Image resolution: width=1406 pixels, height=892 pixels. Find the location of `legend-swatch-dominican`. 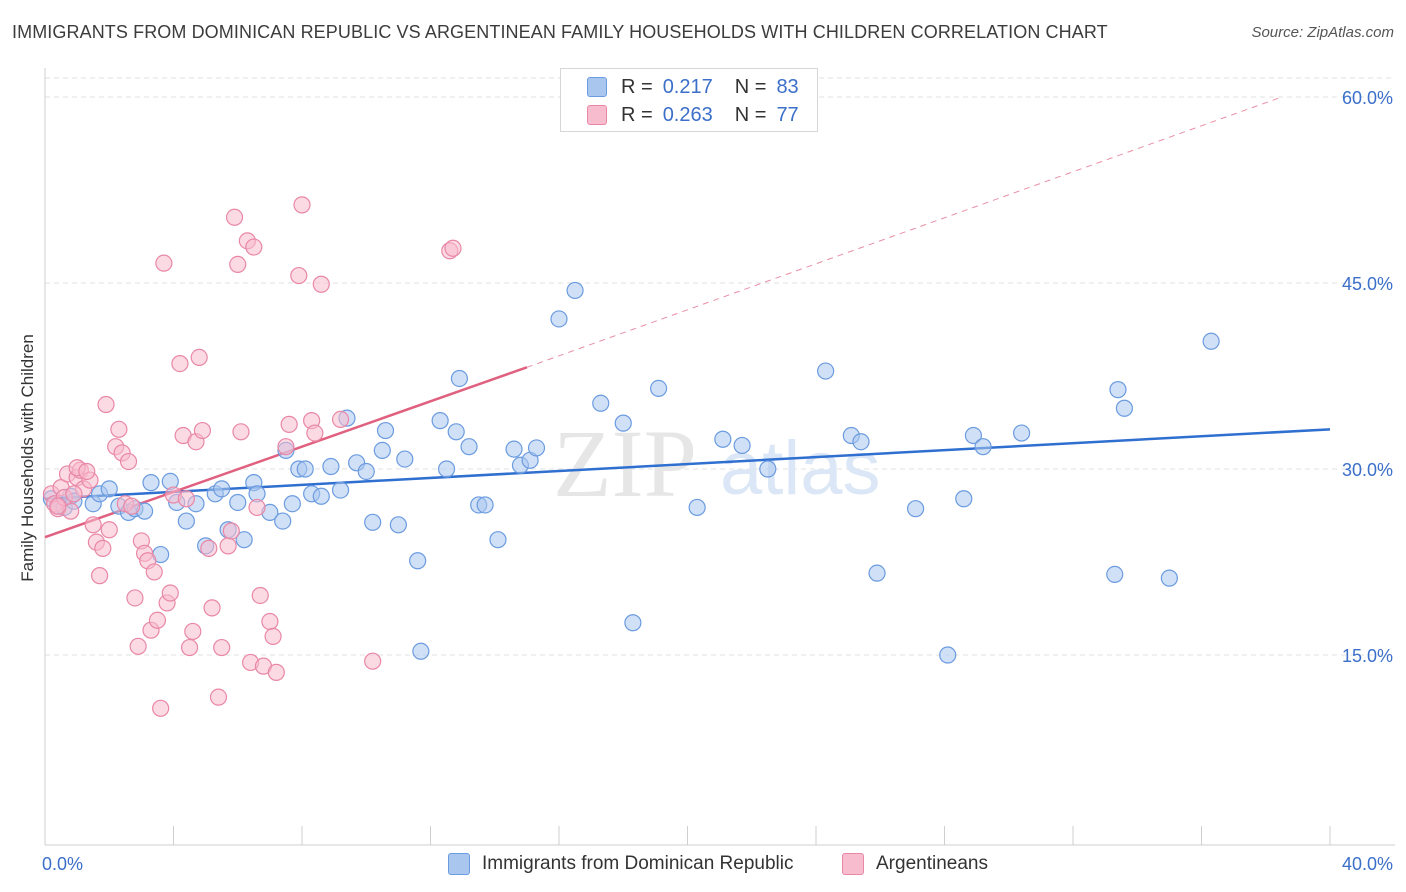

legend-swatch-dominican is located at coordinates (597, 87).